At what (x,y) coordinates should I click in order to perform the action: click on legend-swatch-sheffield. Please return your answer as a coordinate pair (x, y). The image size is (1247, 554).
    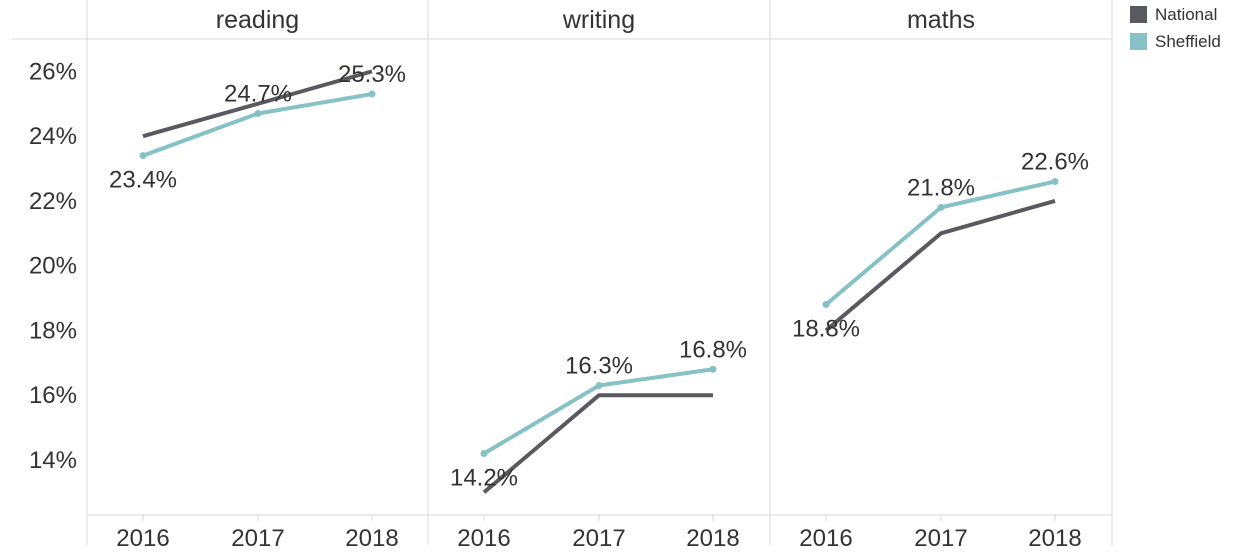
    Looking at the image, I should click on (1138, 41).